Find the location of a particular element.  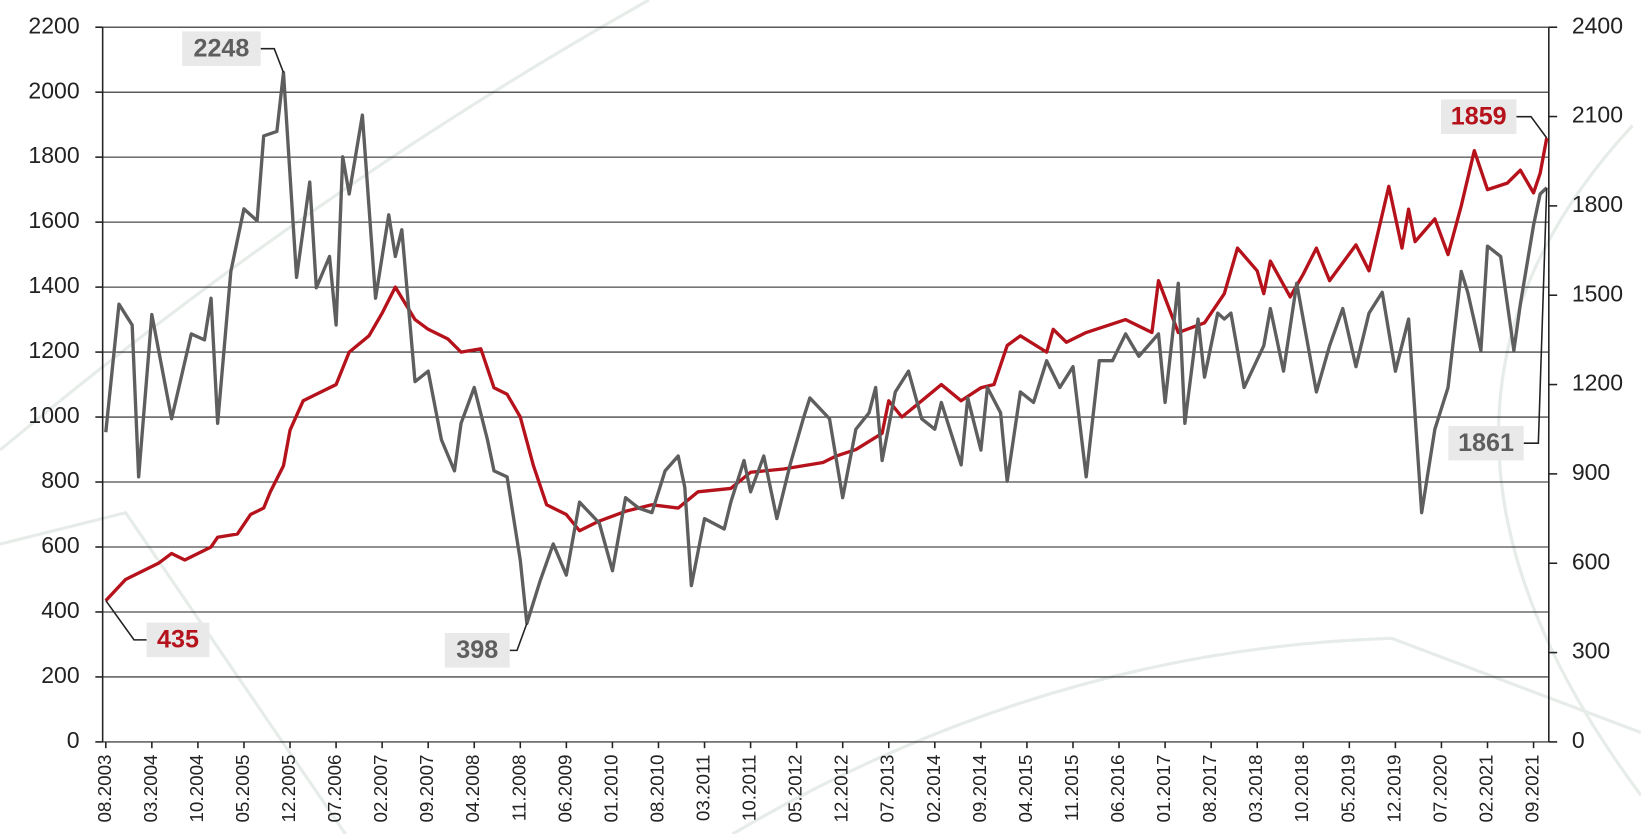

y2-tick-label: 900 is located at coordinates (1591, 472).